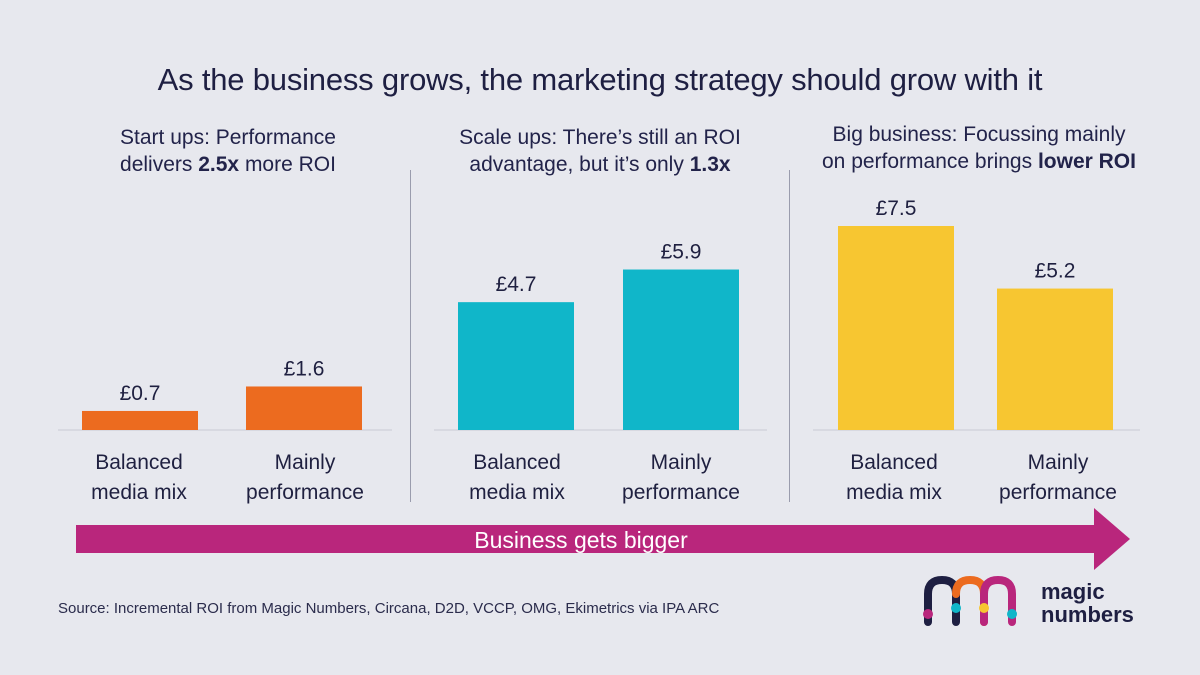  What do you see at coordinates (287, 164) in the screenshot?
I see `panel-heading-line2-post: more ROI` at bounding box center [287, 164].